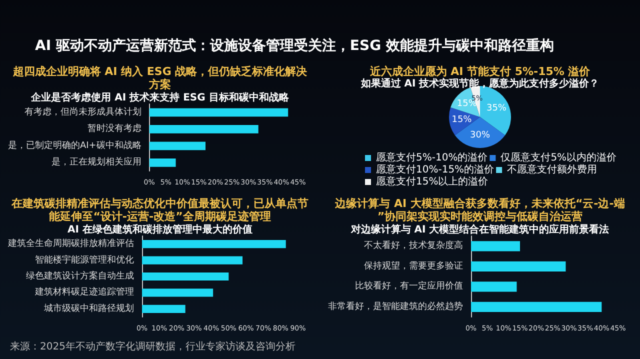  What do you see at coordinates (435, 170) in the screenshot?
I see `legend-label: 愿意支付10%-15%的溢价` at bounding box center [435, 170].